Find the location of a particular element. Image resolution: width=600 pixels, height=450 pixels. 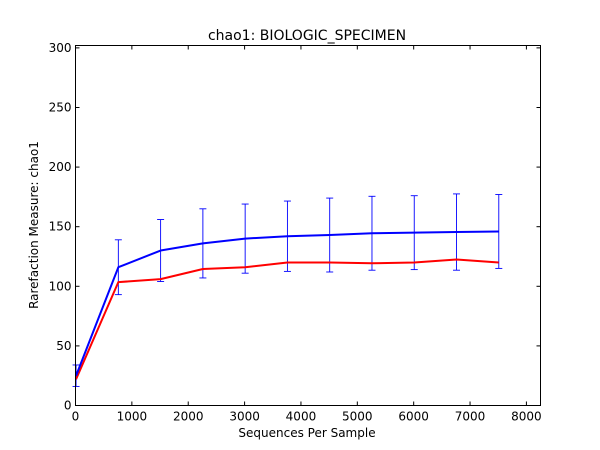

x-tick-label: 0 is located at coordinates (76, 417).